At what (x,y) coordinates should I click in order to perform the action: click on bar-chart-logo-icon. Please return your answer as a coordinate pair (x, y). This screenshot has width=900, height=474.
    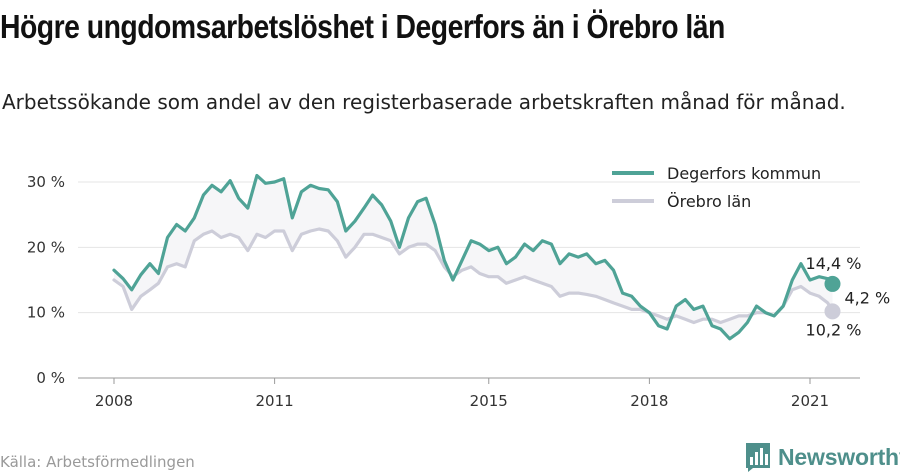
    Looking at the image, I should click on (758, 457).